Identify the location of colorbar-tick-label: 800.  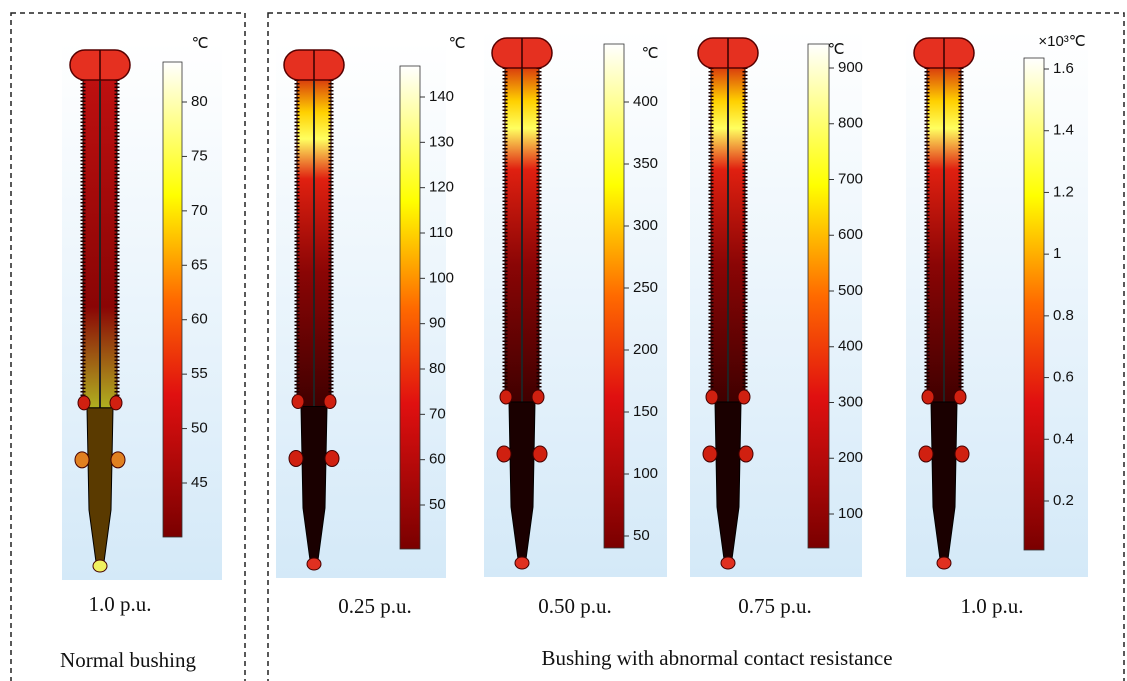
(850, 123).